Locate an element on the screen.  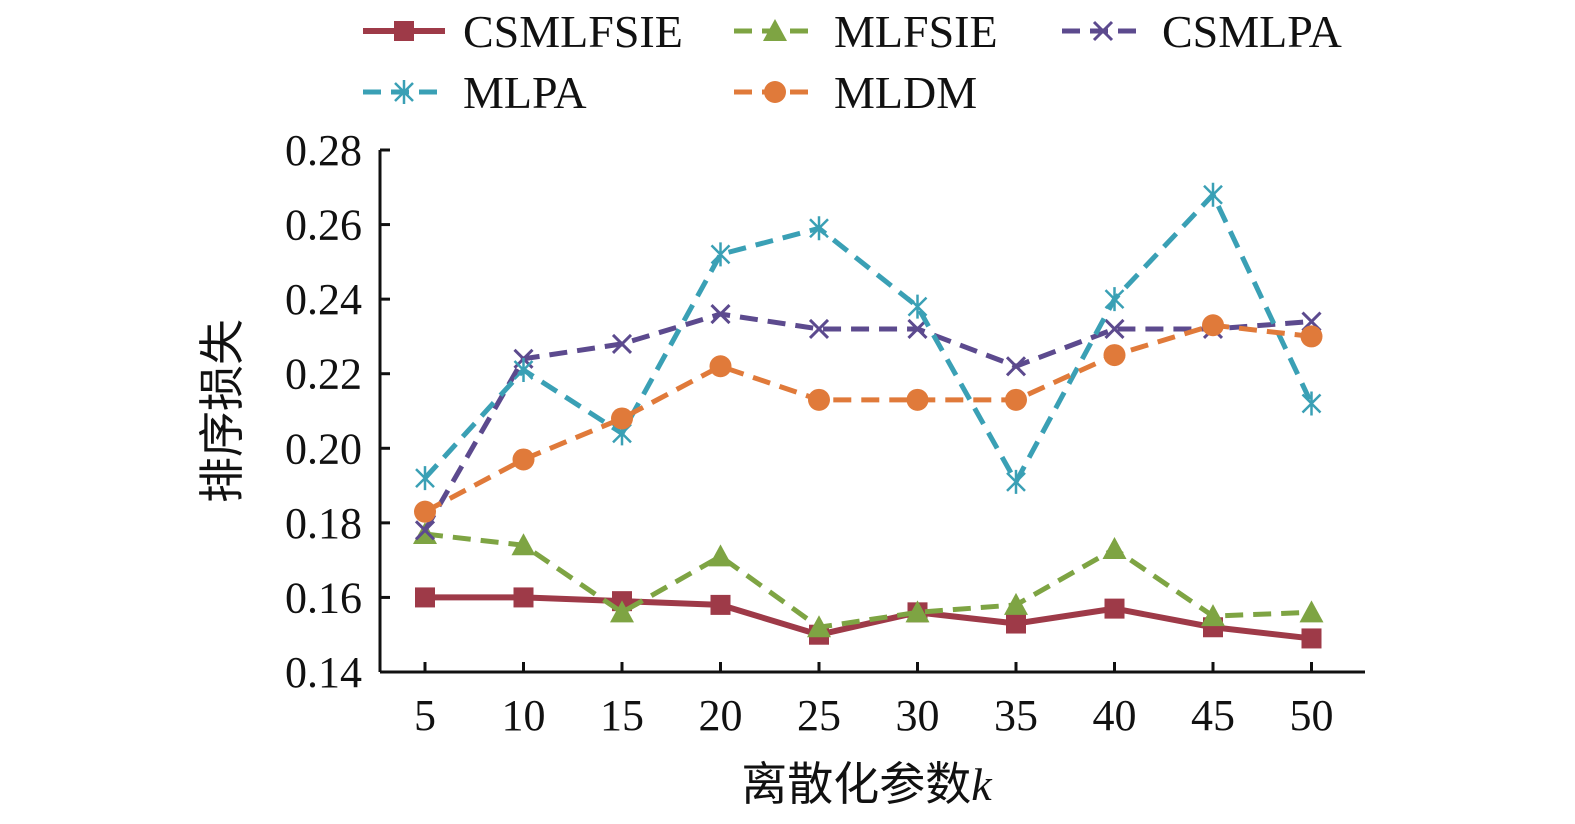
legend-label: MLFSIE is located at coordinates (916, 31).